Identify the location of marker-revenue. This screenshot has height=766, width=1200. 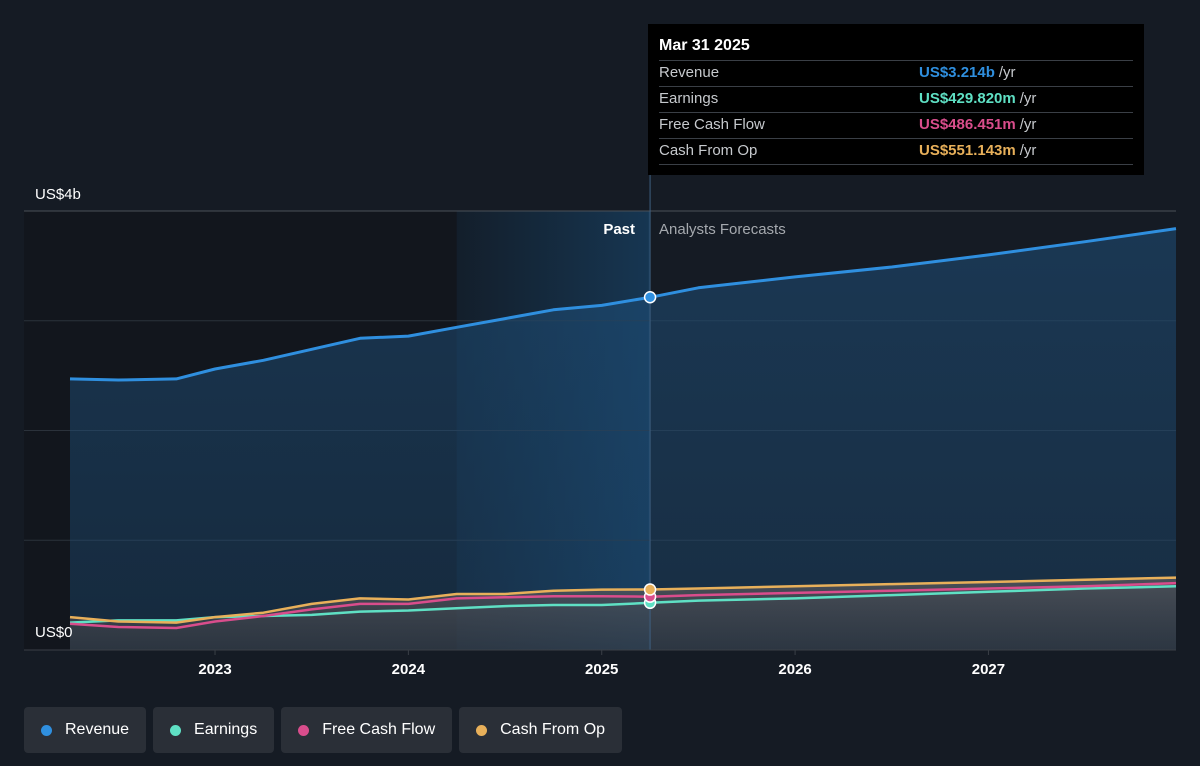
(650, 297).